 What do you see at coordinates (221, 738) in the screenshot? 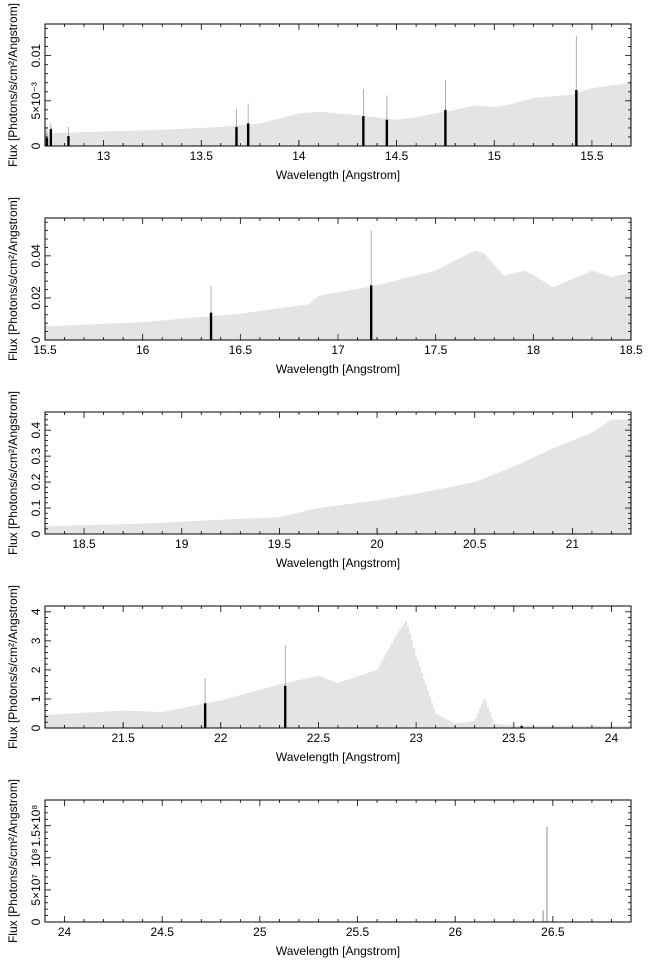
I see `x-tick-label: 22` at bounding box center [221, 738].